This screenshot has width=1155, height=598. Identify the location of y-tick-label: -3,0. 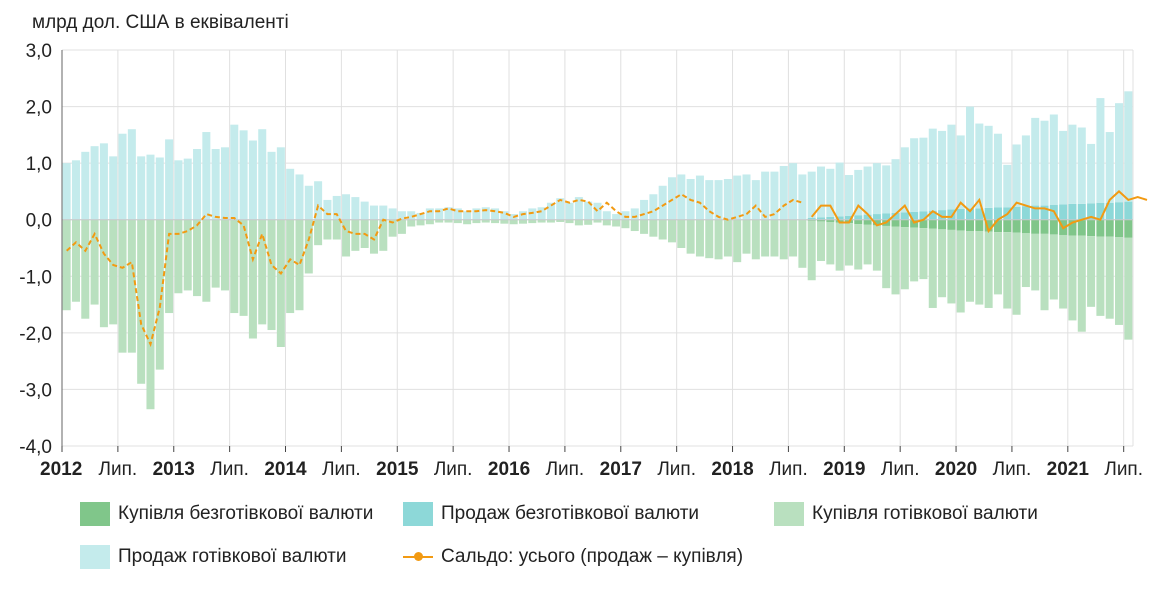
(35, 390).